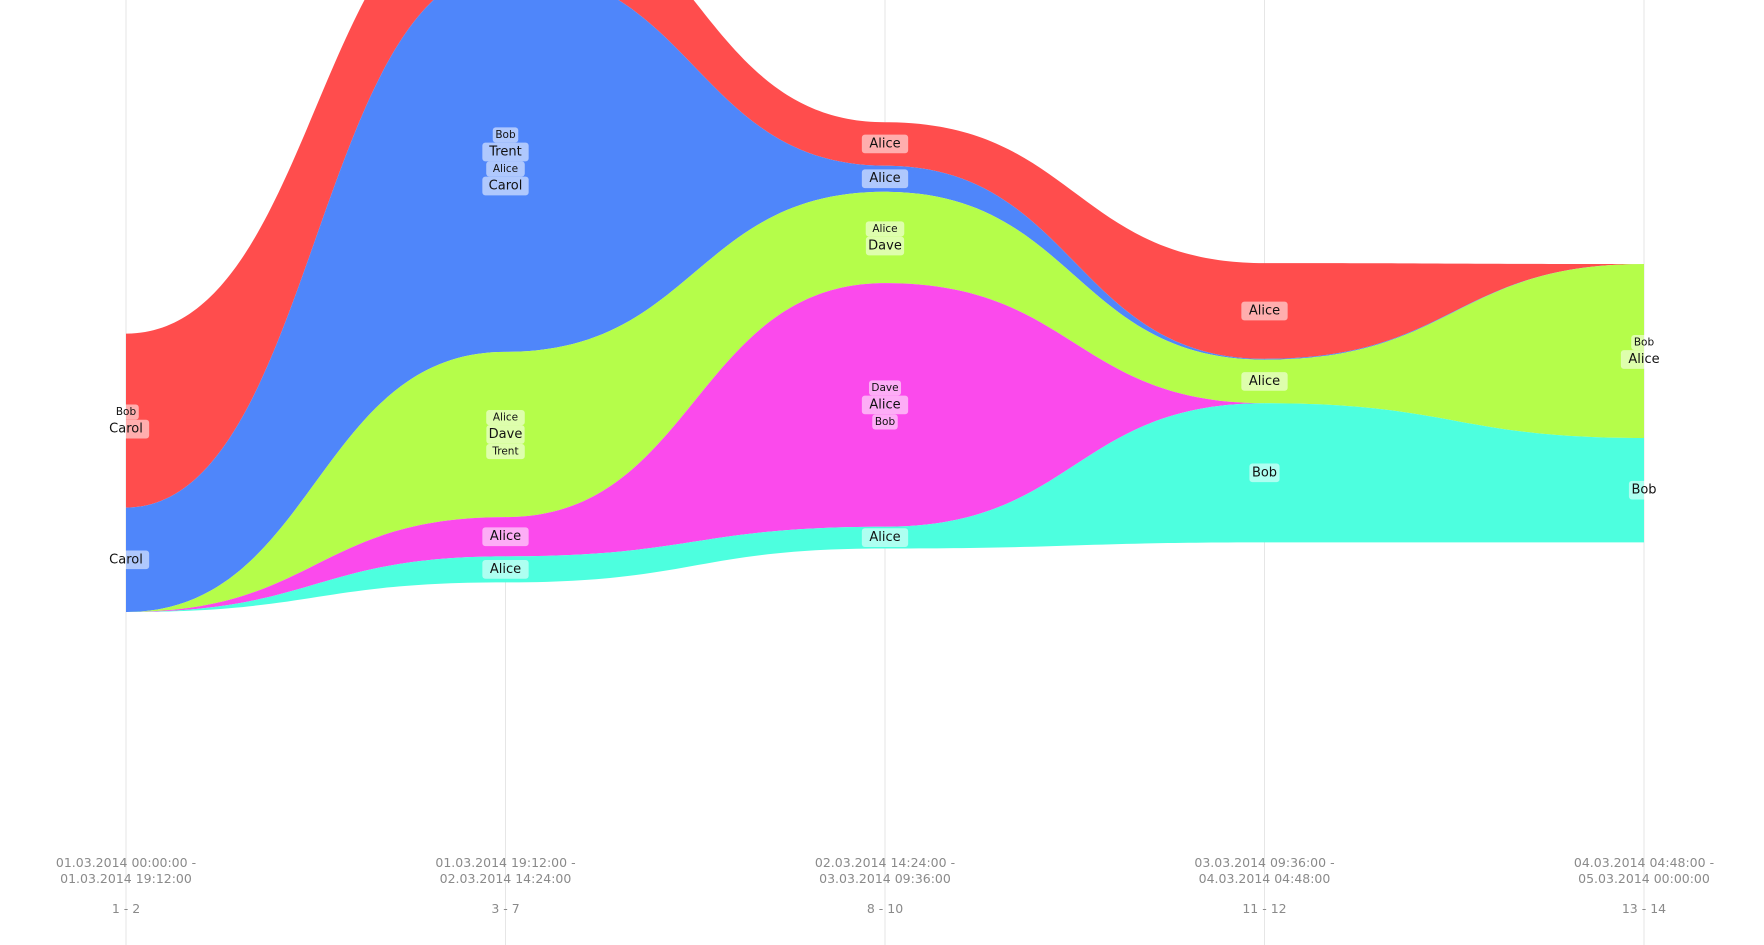 This screenshot has height=945, width=1764. I want to click on axis-tick-range: 13 - 14, so click(1644, 908).